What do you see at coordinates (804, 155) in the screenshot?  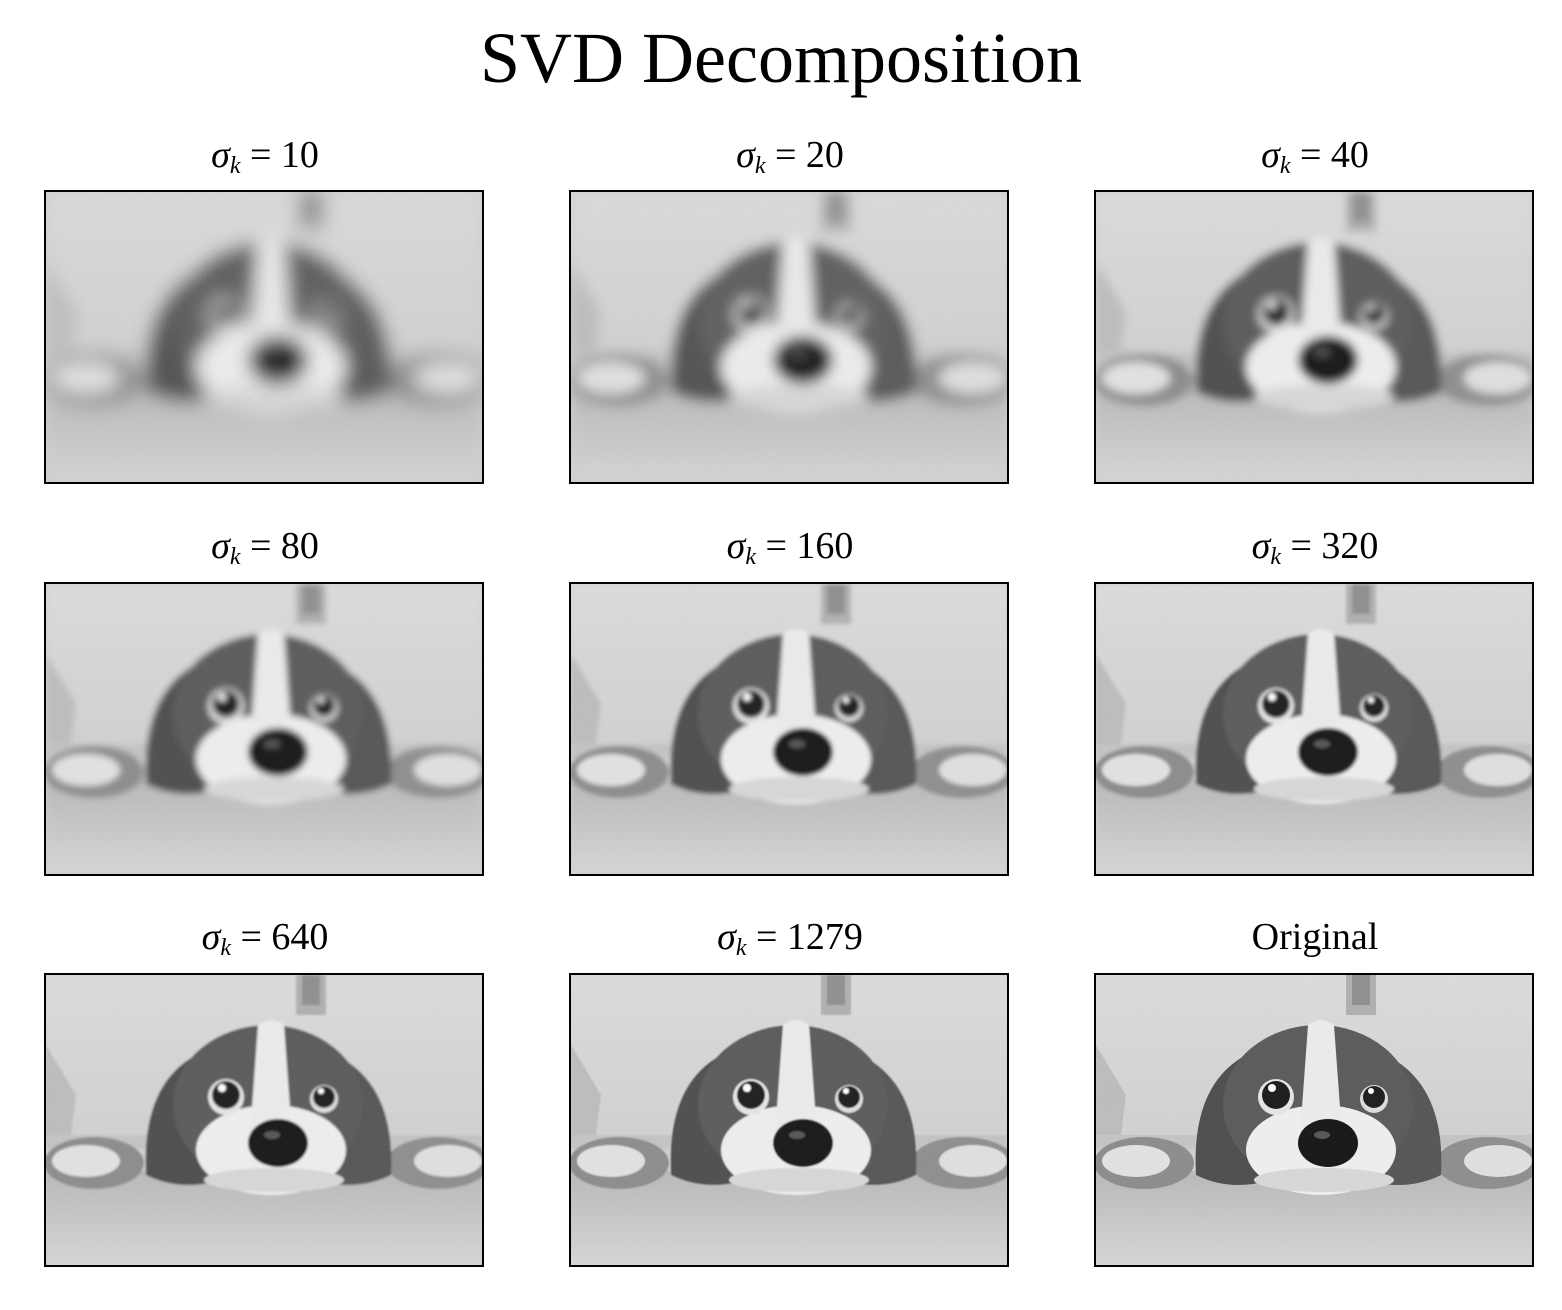 I see `rank-value: = 20` at bounding box center [804, 155].